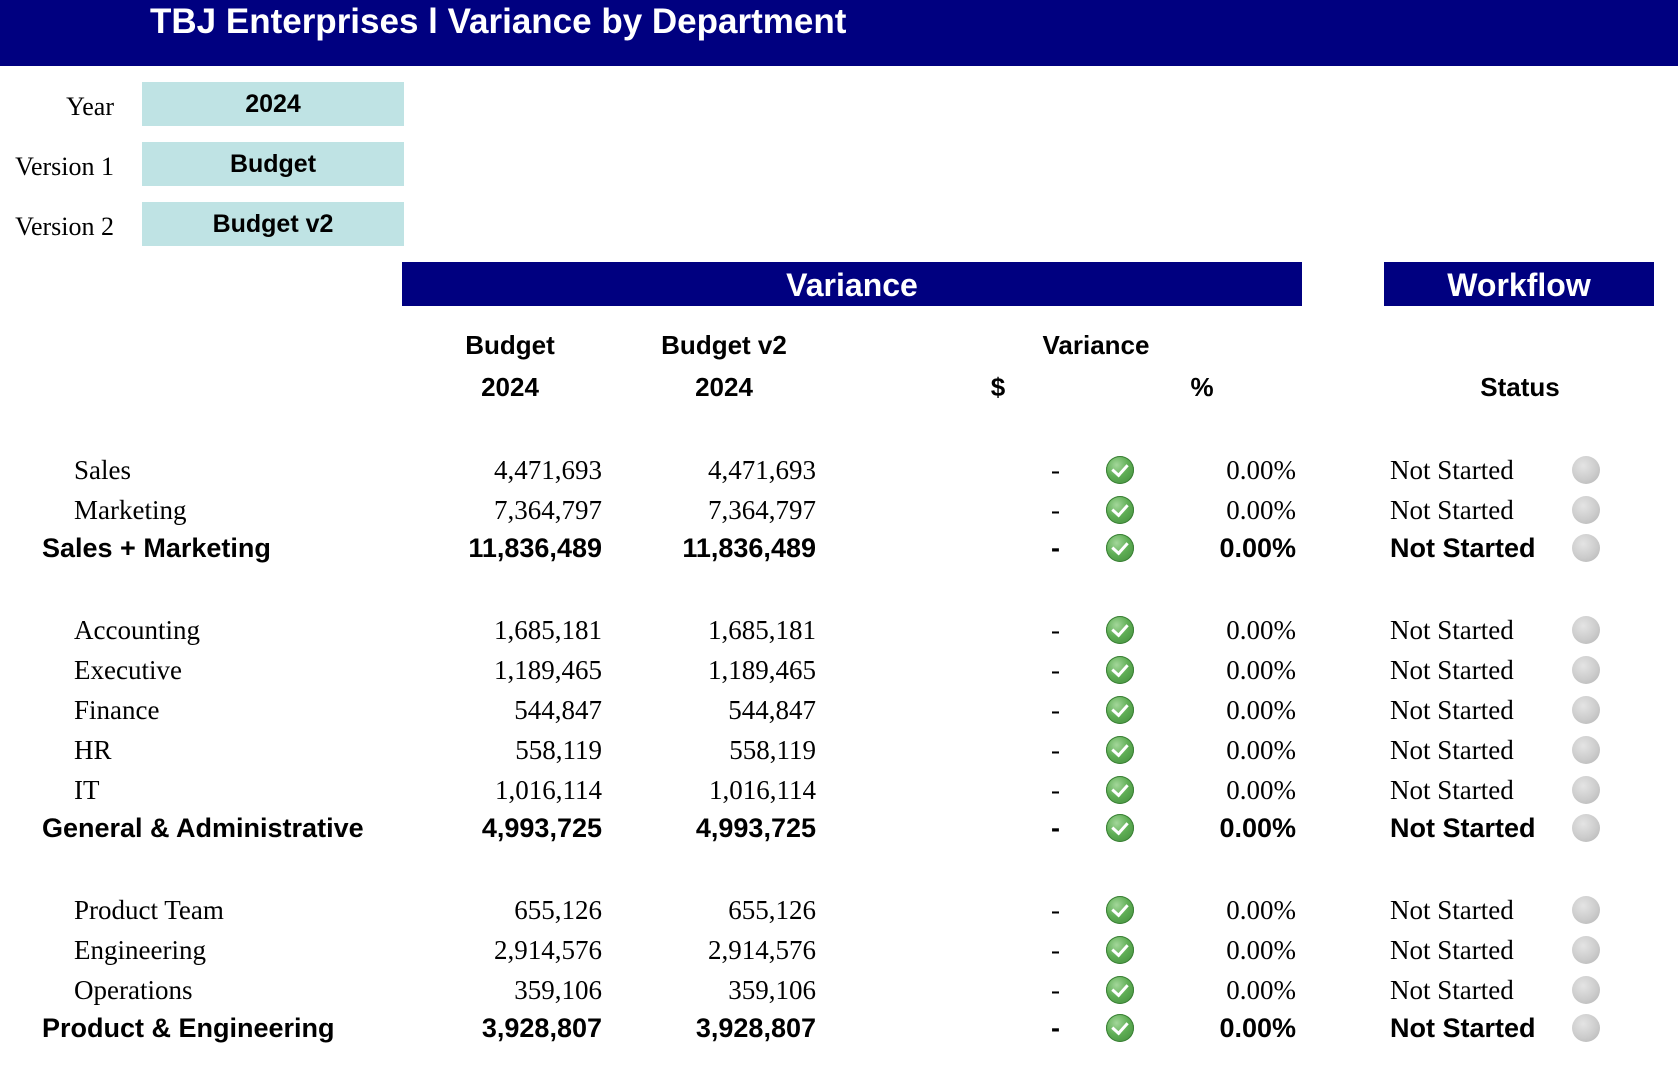 The image size is (1678, 1070). Describe the element at coordinates (558, 990) in the screenshot. I see `version1-value: 359,106` at that location.